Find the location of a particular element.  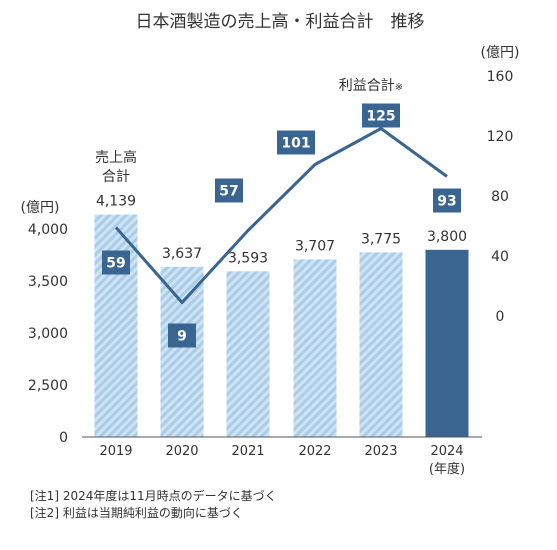

chart-title: 日本酒製造の売上高・利益合計 推移 is located at coordinates (280, 22).